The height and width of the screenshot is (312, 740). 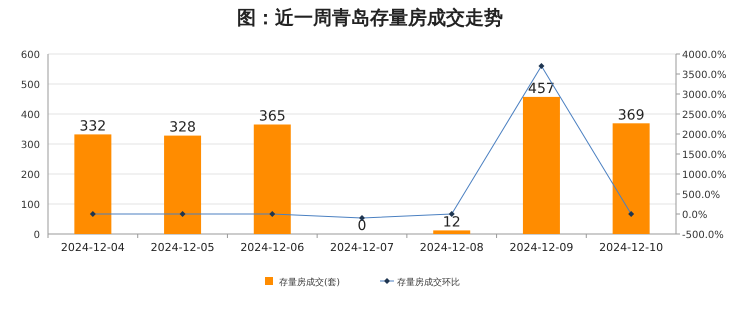 What do you see at coordinates (30, 145) in the screenshot?
I see `y-tick-label: 300` at bounding box center [30, 145].